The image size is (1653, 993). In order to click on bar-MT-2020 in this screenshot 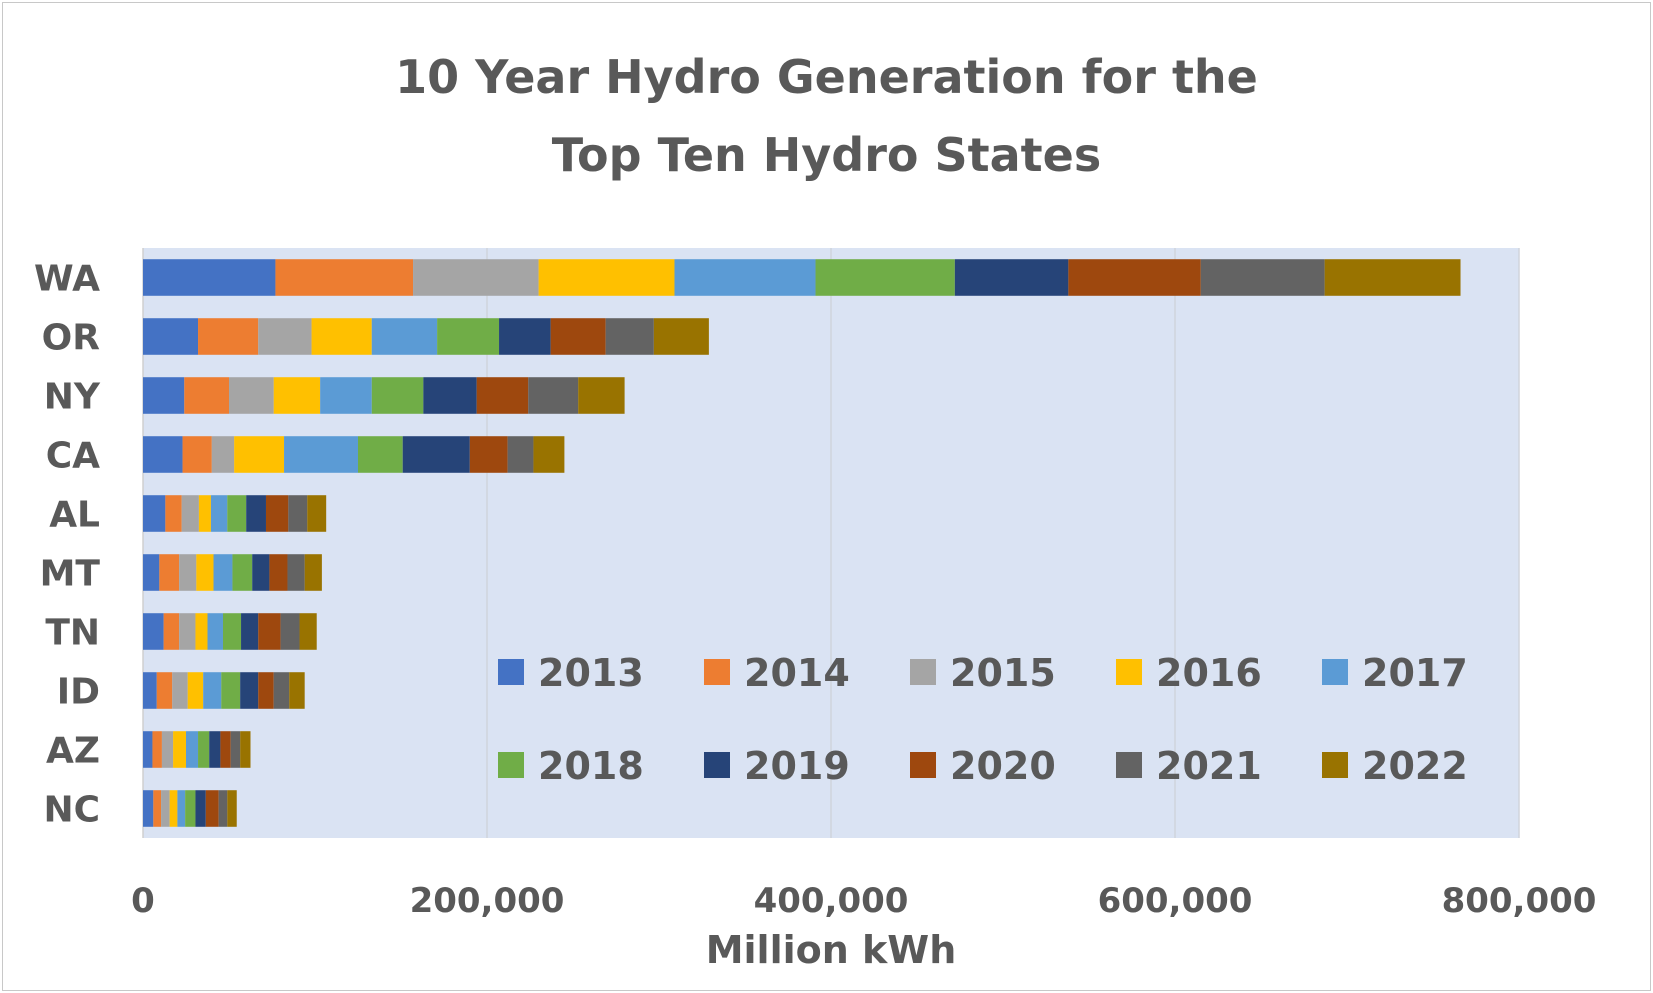, I will do `click(278, 572)`.